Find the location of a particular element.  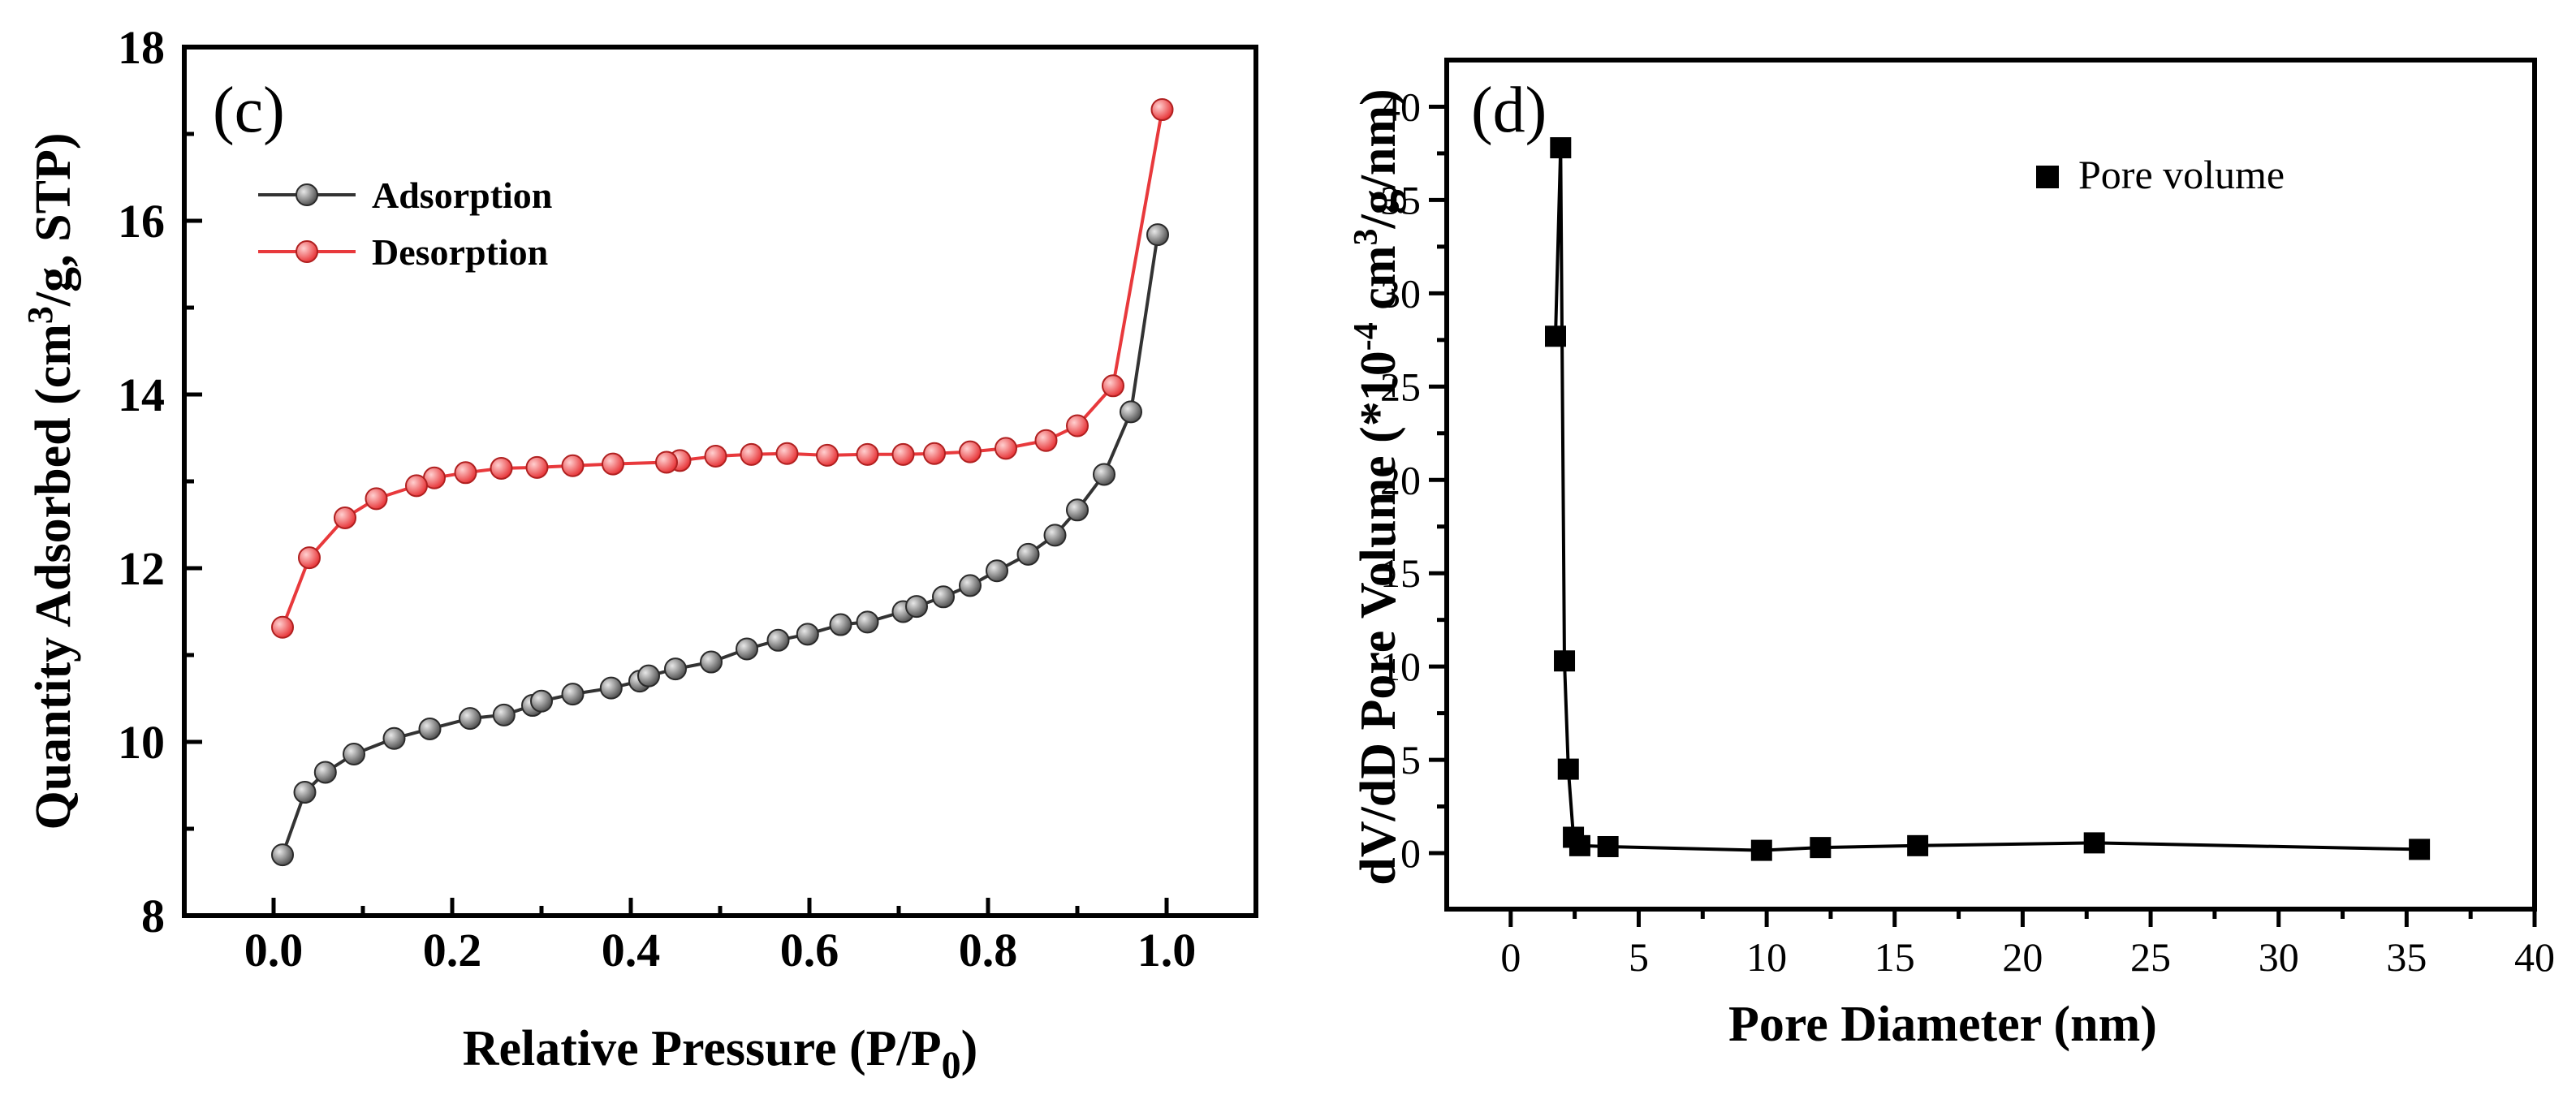

y-tick-label-c-1: 10 is located at coordinates (141, 742).